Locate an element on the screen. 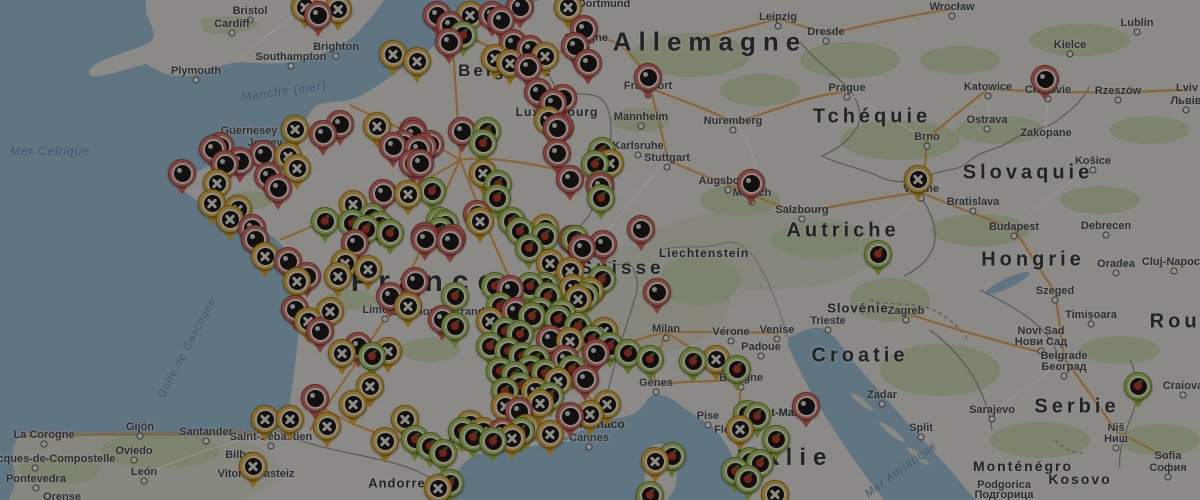 Image resolution: width=1200 pixels, height=500 pixels. city-label: Cluj-Napoca is located at coordinates (1170, 262).